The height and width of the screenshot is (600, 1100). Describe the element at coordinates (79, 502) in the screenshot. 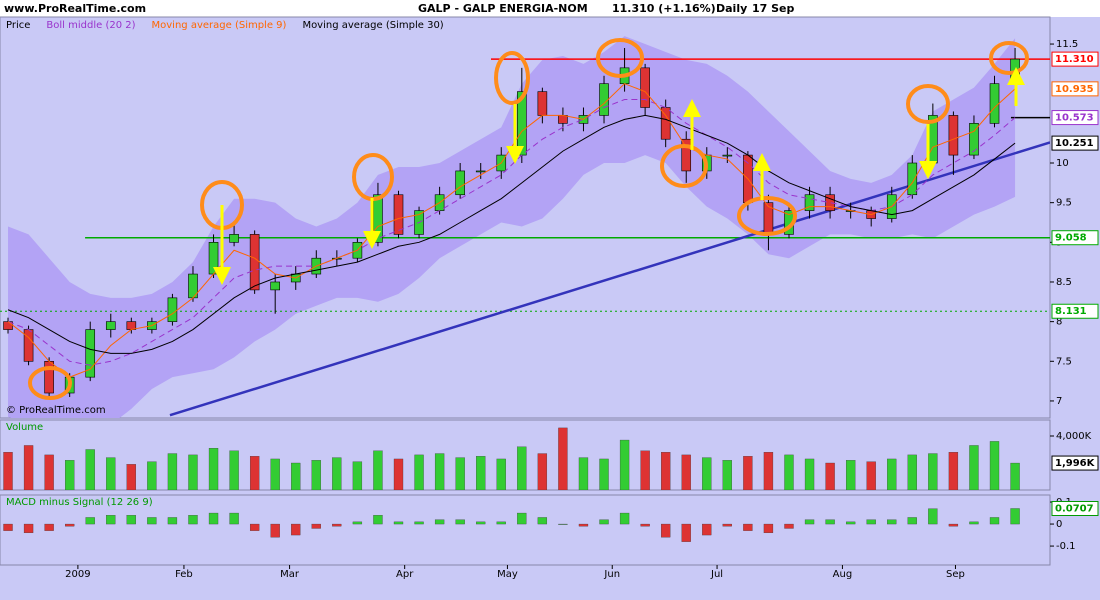

I see `panel-title: MACD minus Signal (12 26 9)` at that location.